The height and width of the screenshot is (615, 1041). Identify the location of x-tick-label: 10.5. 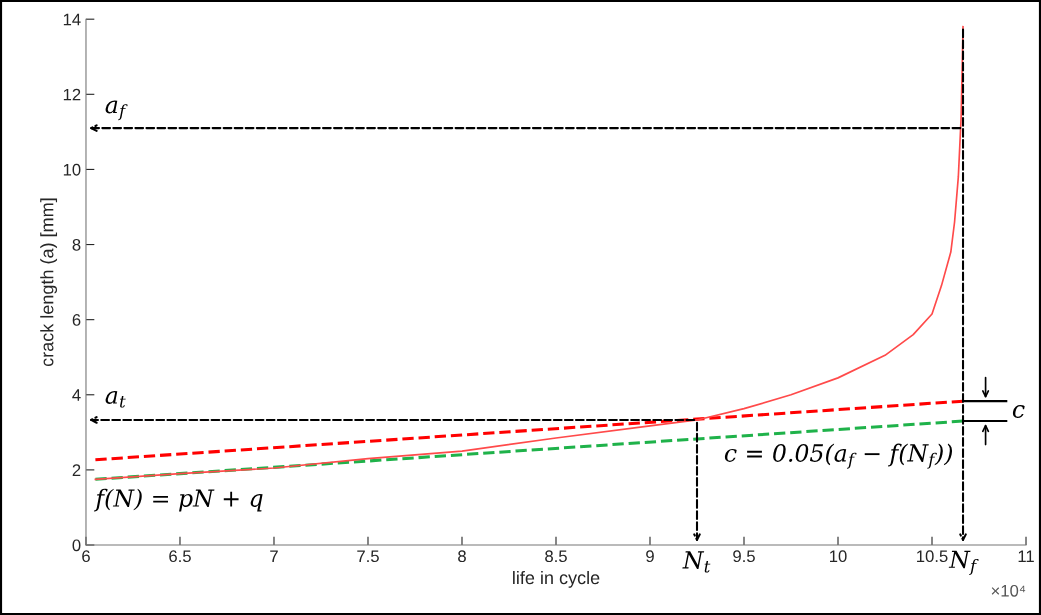
(932, 556).